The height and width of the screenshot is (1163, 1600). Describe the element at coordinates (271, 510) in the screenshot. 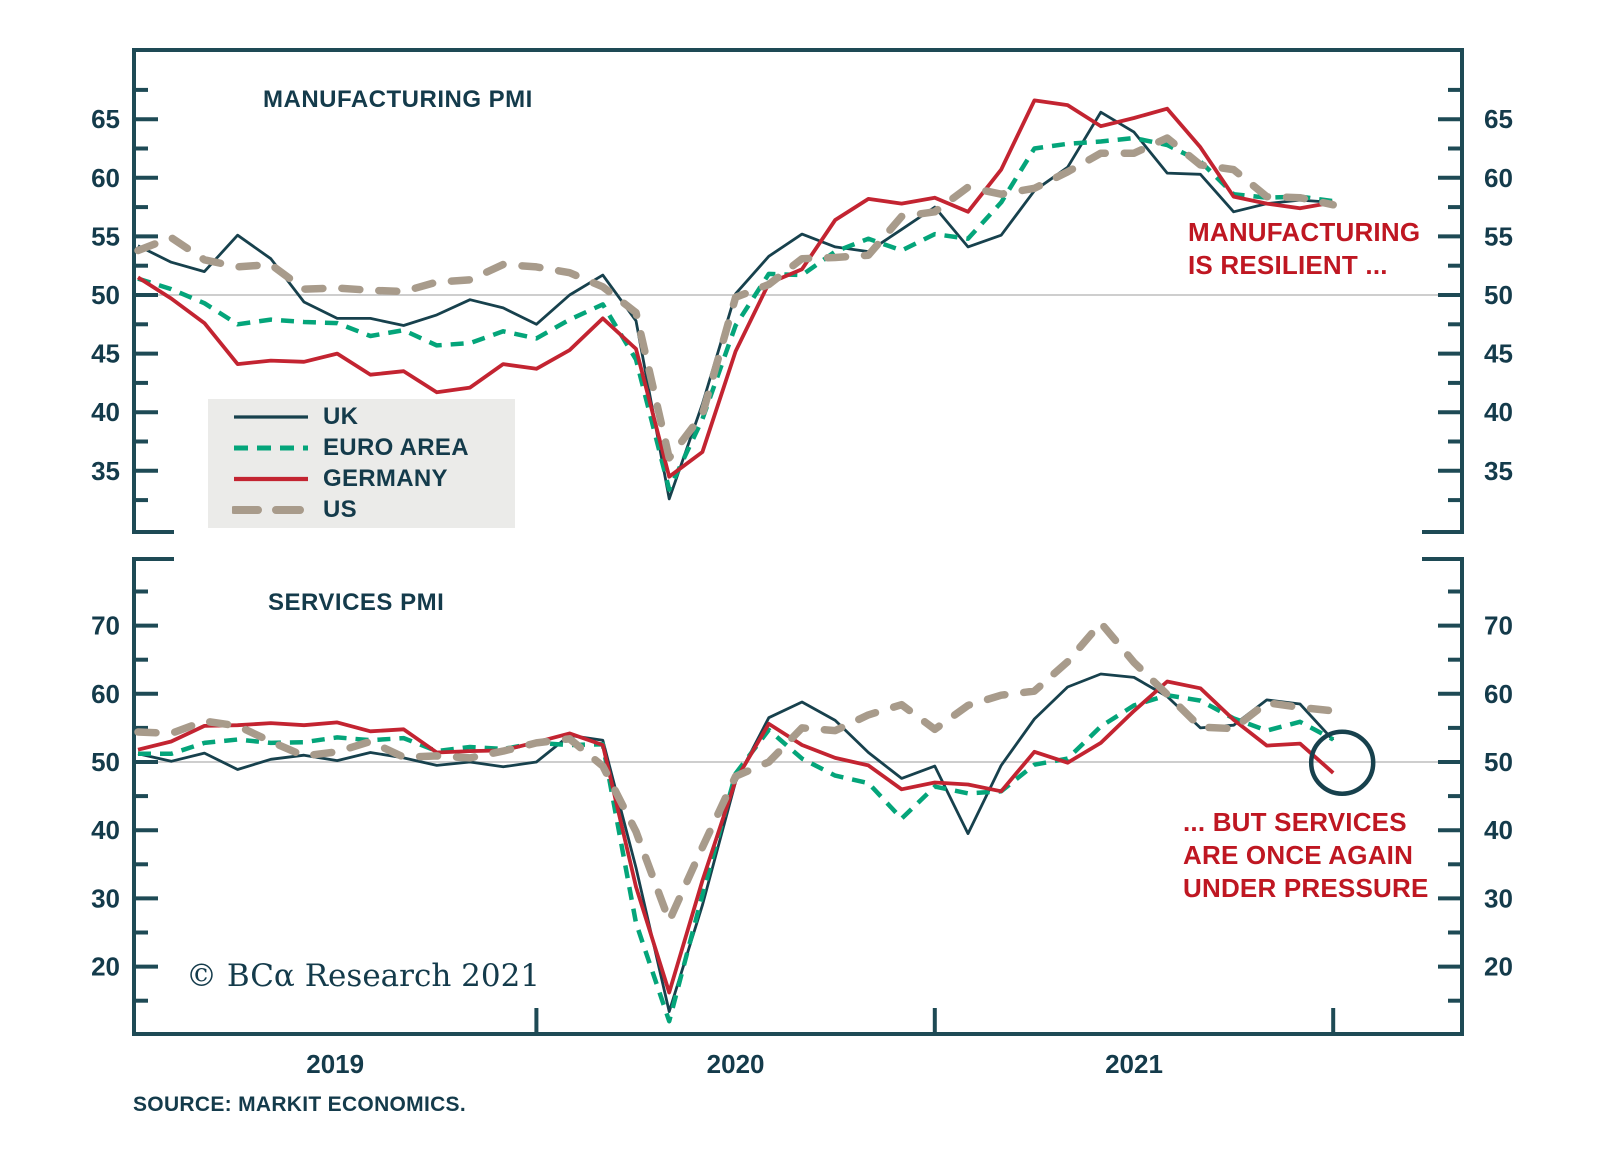

I see `us-line-sample-icon` at that location.